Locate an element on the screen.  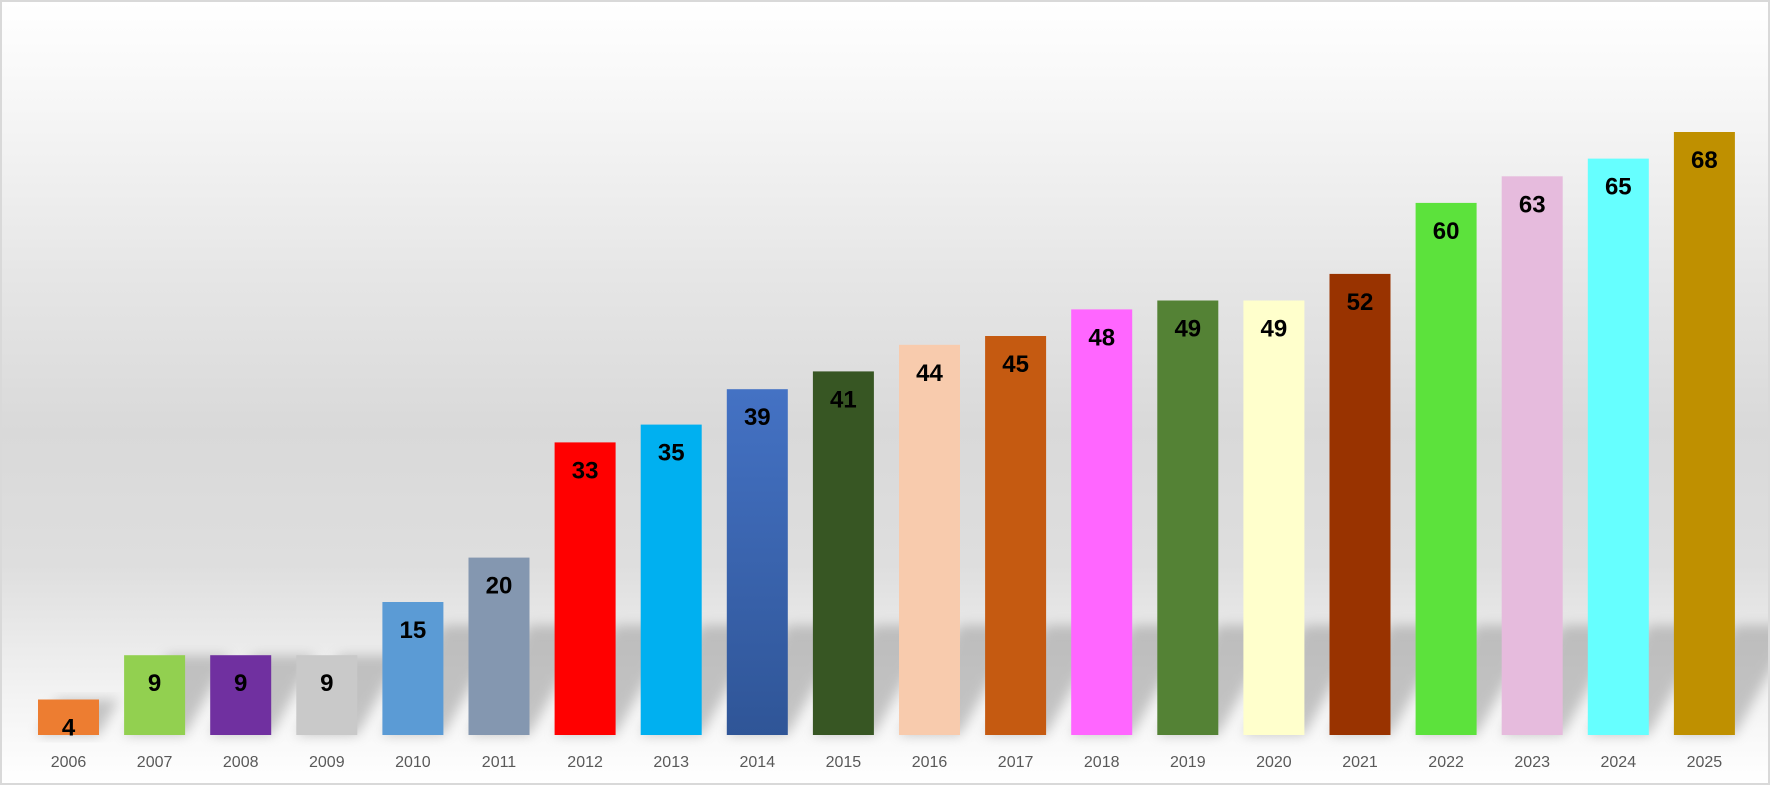
x-tick-label-2016: 2016 is located at coordinates (930, 762).